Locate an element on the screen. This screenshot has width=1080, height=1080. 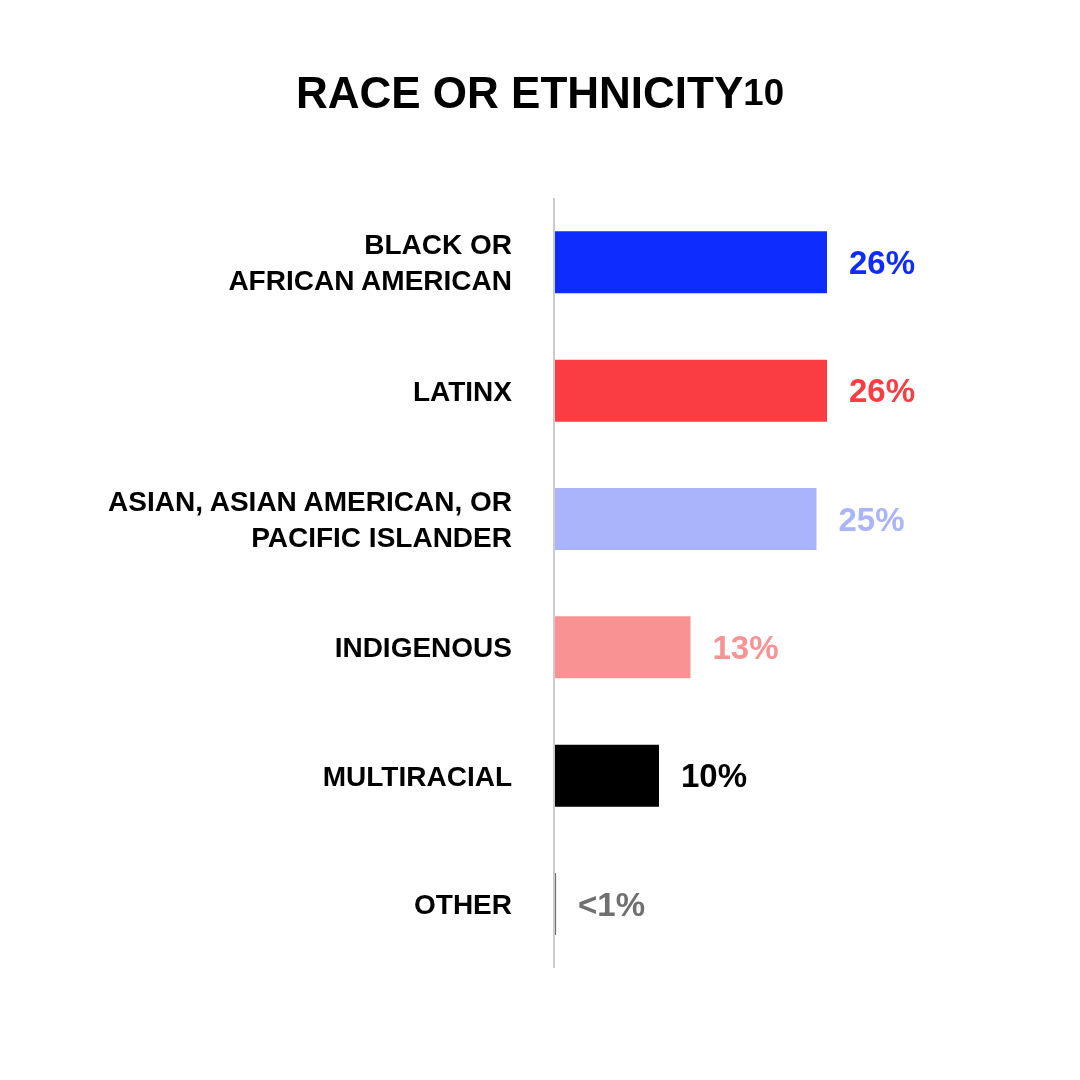
data-label: 10% is located at coordinates (714, 776).